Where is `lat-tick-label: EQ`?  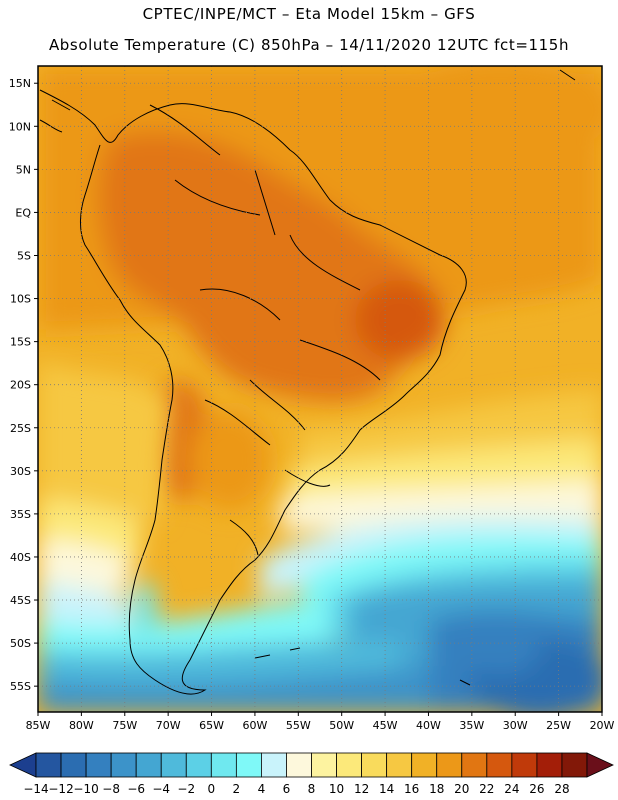 lat-tick-label: EQ is located at coordinates (23, 212).